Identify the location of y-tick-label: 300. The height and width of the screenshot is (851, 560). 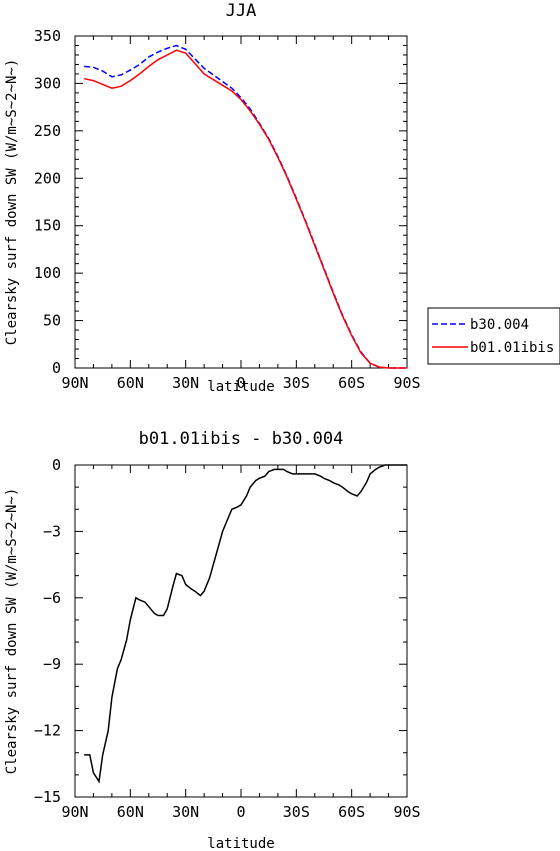
(47, 83).